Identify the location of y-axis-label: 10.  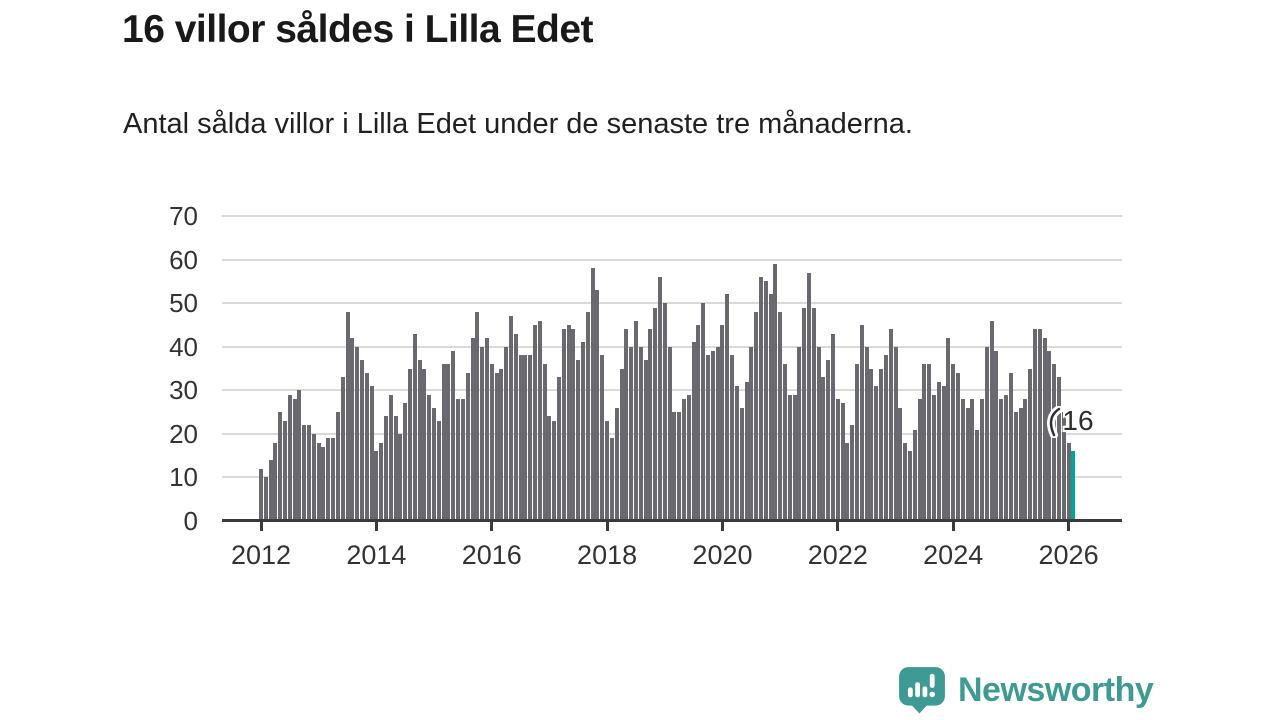
(183, 477).